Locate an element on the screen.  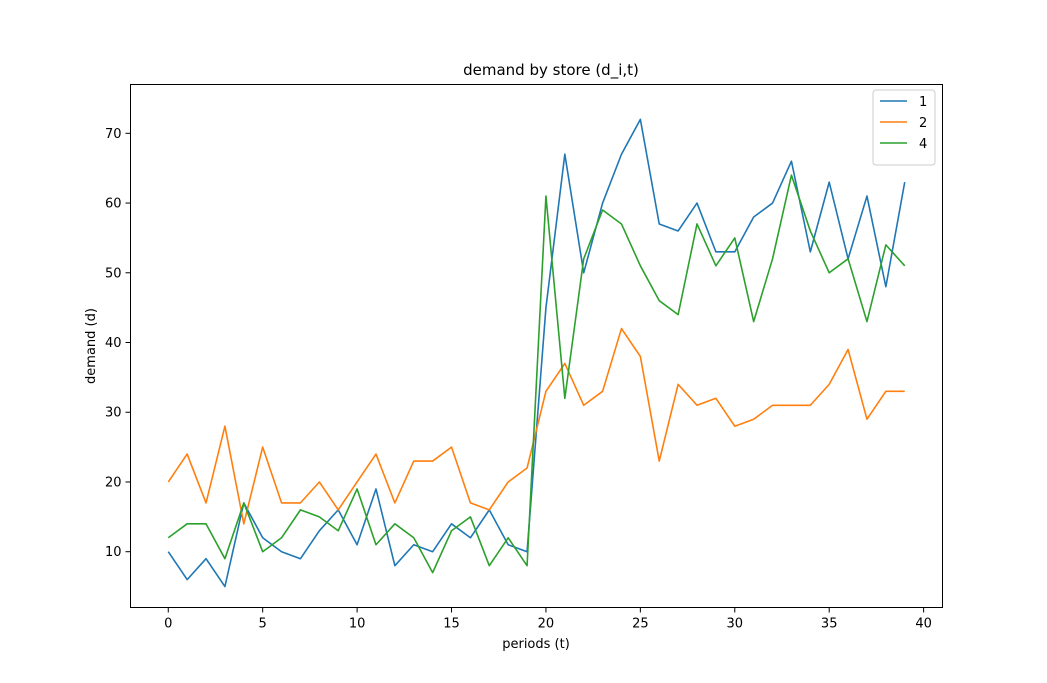
legend-box is located at coordinates (904, 127).